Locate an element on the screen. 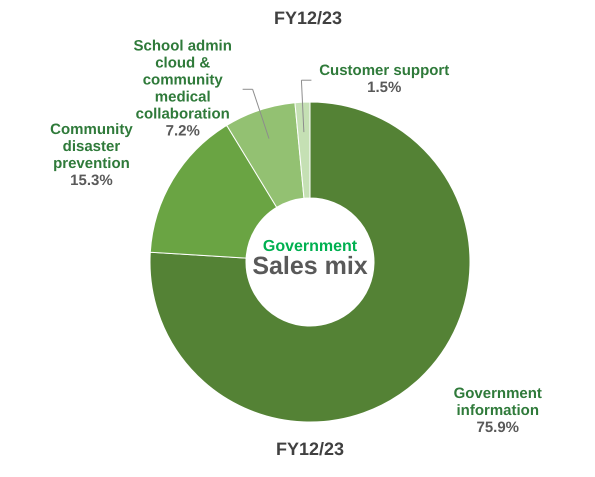 This screenshot has height=477, width=595. data-label: 1.5% is located at coordinates (384, 87).